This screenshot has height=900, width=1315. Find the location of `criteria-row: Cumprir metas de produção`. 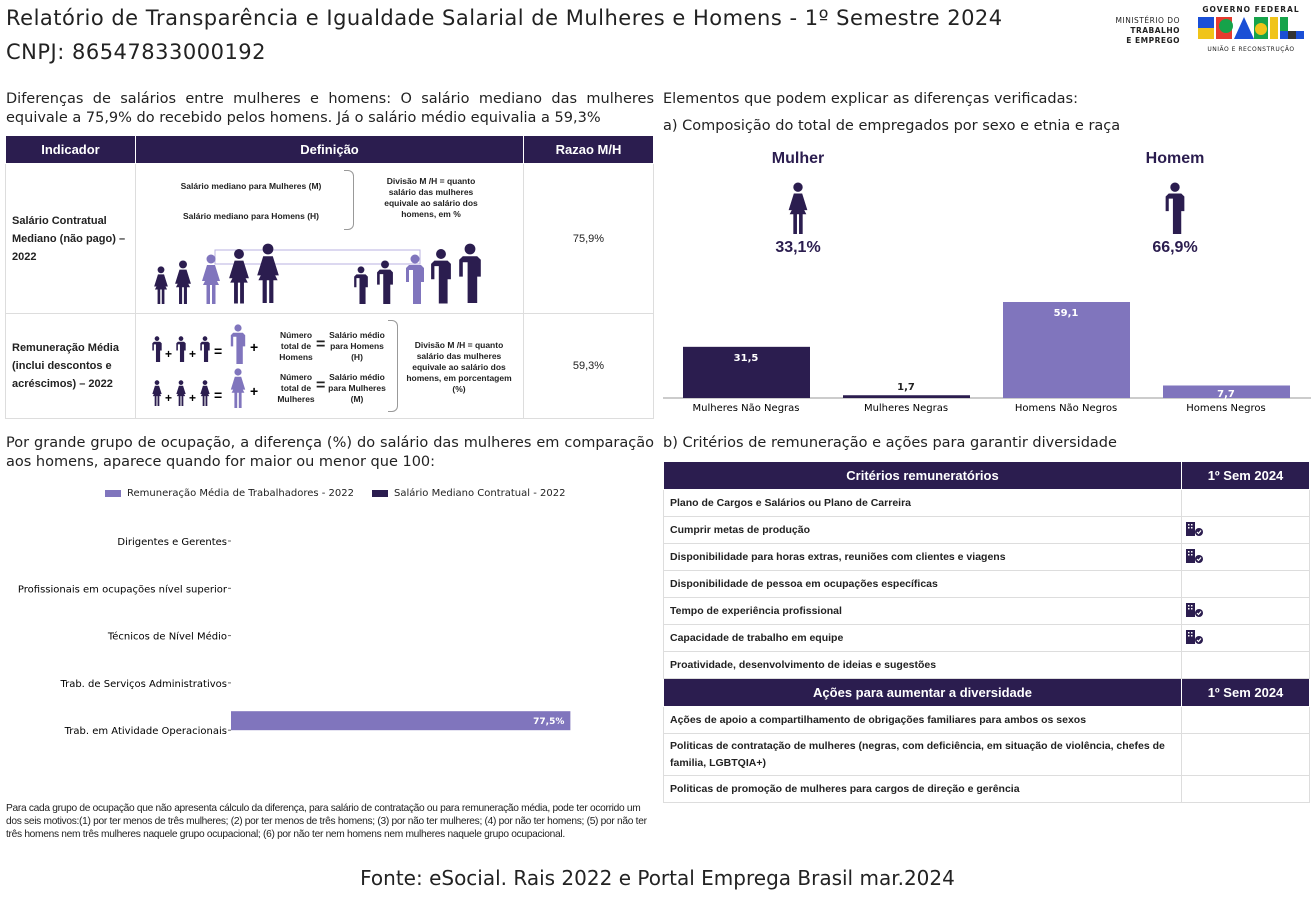

criteria-row: Cumprir metas de produção is located at coordinates (986, 530).